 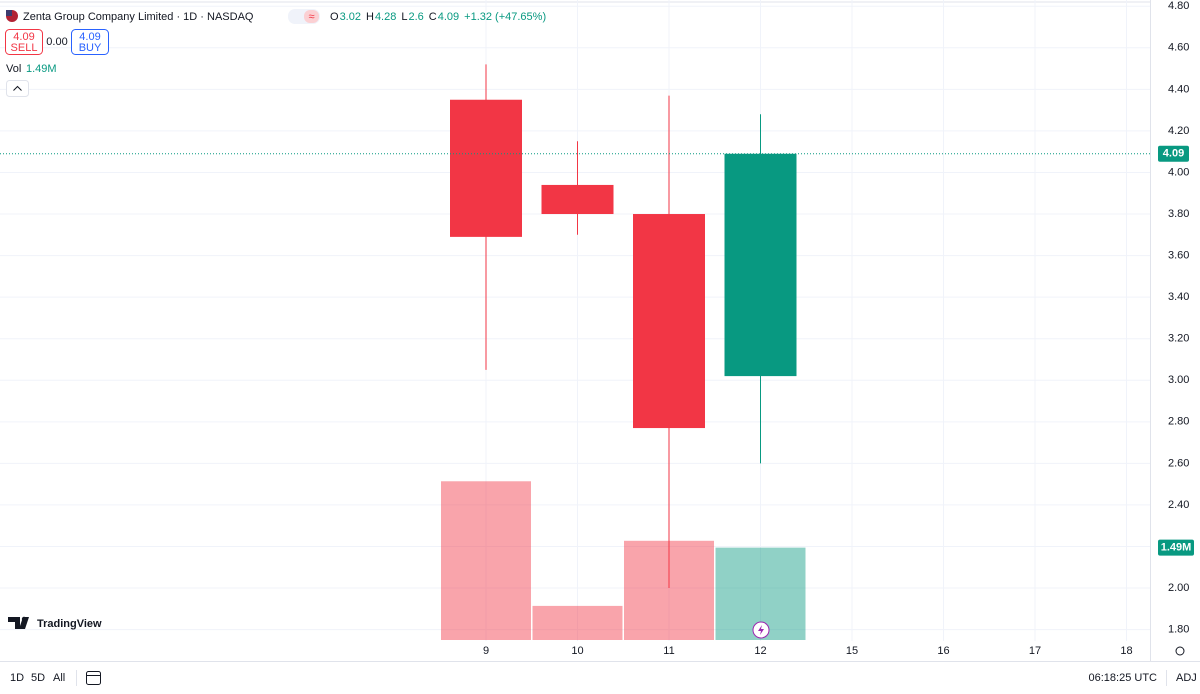 I want to click on y-tick-label: 2.60, so click(x=1178, y=463).